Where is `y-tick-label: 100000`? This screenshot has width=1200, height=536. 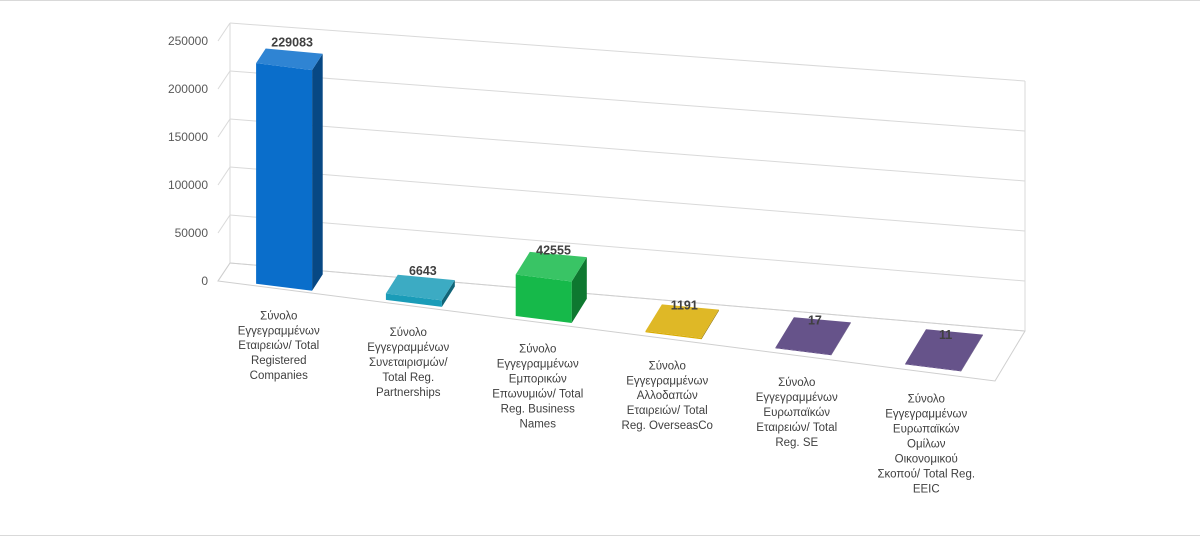
y-tick-label: 100000 is located at coordinates (188, 185).